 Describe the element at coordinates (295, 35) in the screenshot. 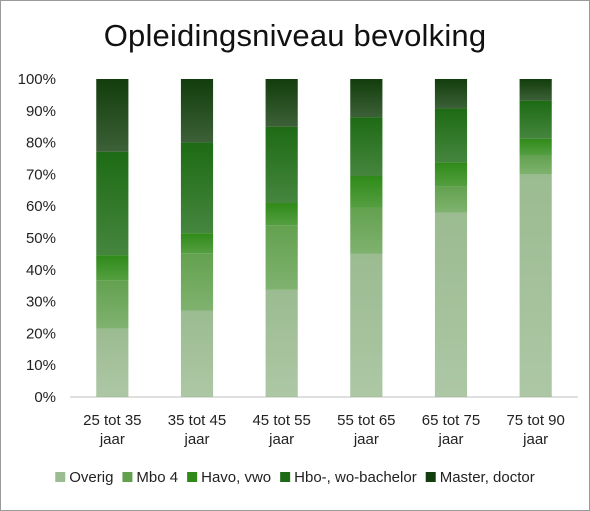

I see `chart-title: Opleidingsniveau bevolking` at that location.